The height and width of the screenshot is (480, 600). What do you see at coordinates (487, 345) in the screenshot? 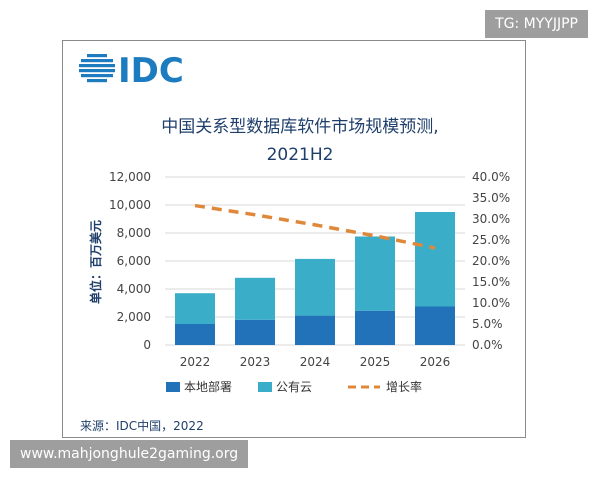
I see `y2-tick-label: 0.0%` at bounding box center [487, 345].